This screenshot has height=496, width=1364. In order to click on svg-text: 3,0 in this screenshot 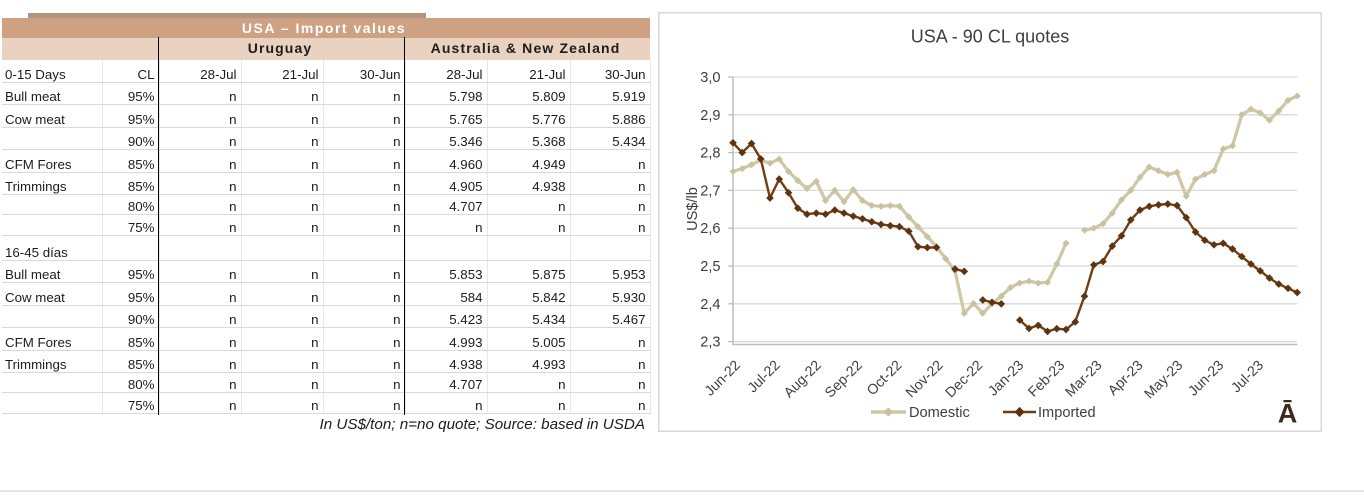, I will do `click(710, 78)`.